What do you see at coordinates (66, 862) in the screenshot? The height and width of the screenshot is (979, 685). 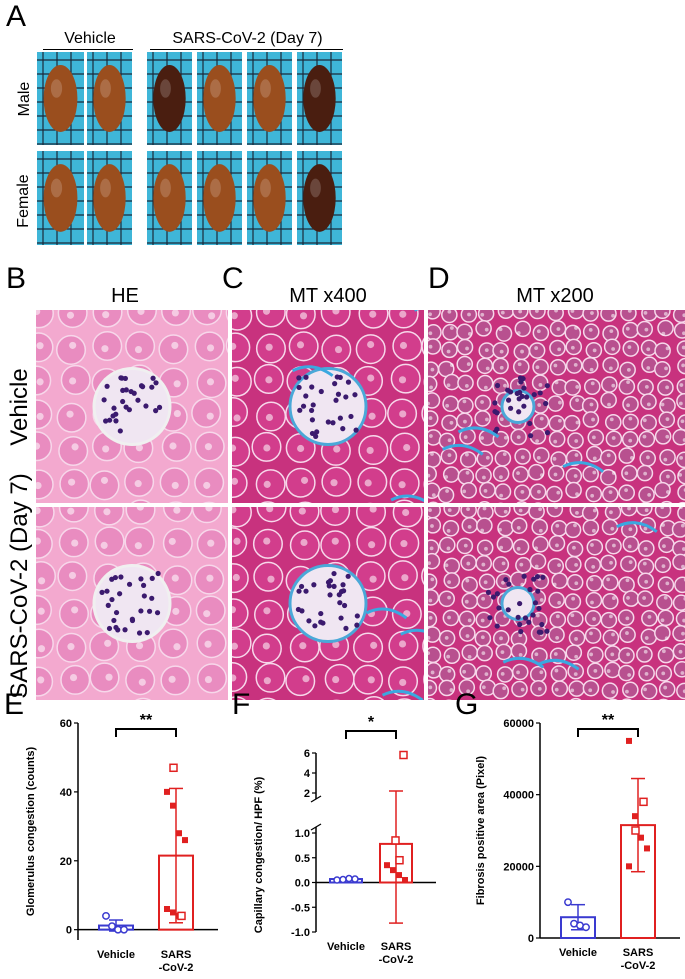 I see `y-tick-label: 20` at bounding box center [66, 862].